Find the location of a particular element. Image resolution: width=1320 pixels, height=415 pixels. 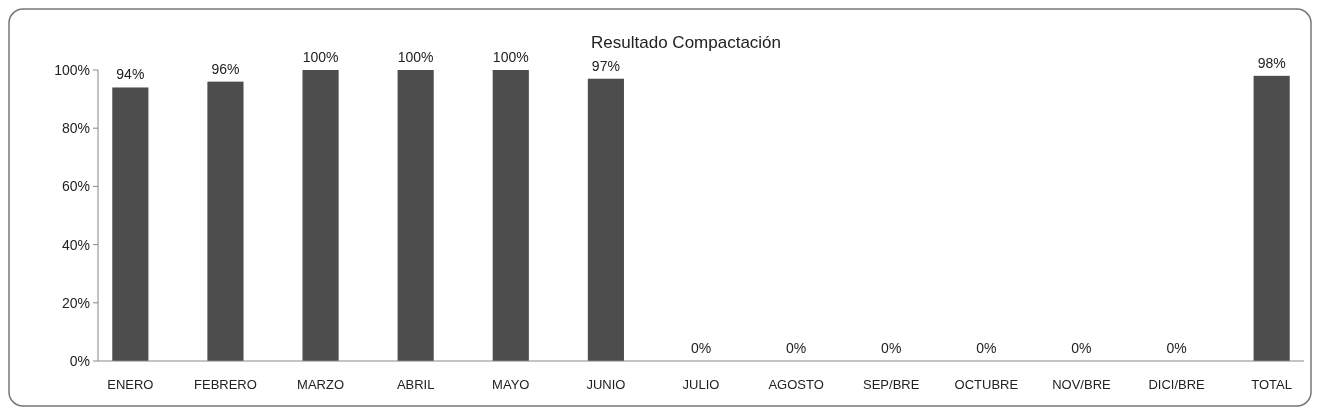

y-tick-label: 60% is located at coordinates (75, 186).